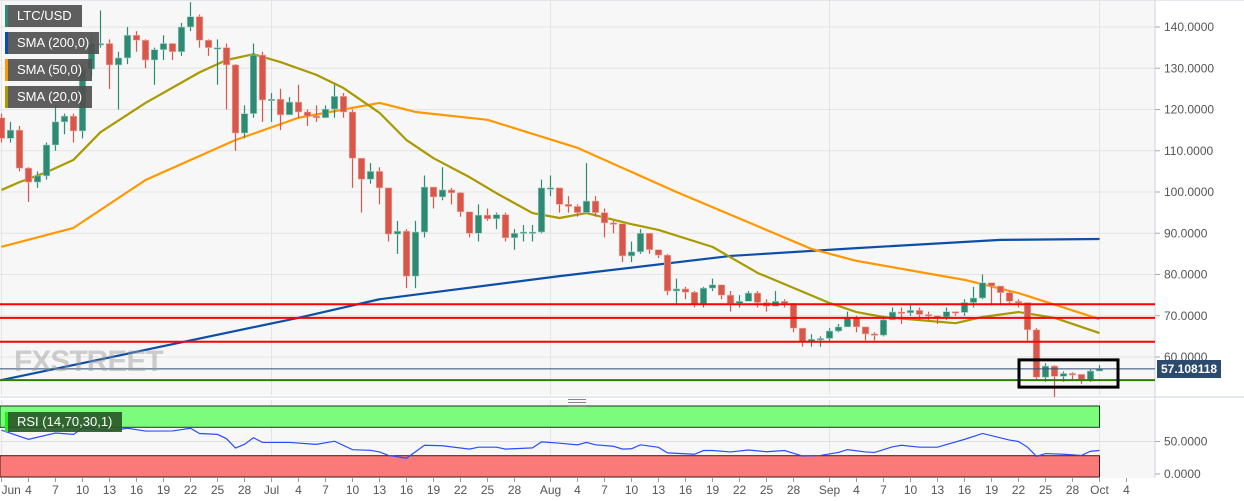 The width and height of the screenshot is (1244, 501). I want to click on legend-sma-20: SMA (20,0), so click(49, 97).